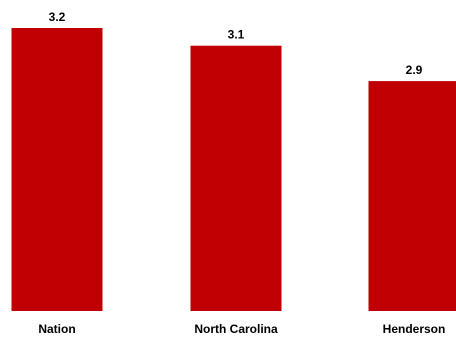 The width and height of the screenshot is (456, 338). Describe the element at coordinates (57, 17) in the screenshot. I see `data-label-nation: 3.2` at that location.